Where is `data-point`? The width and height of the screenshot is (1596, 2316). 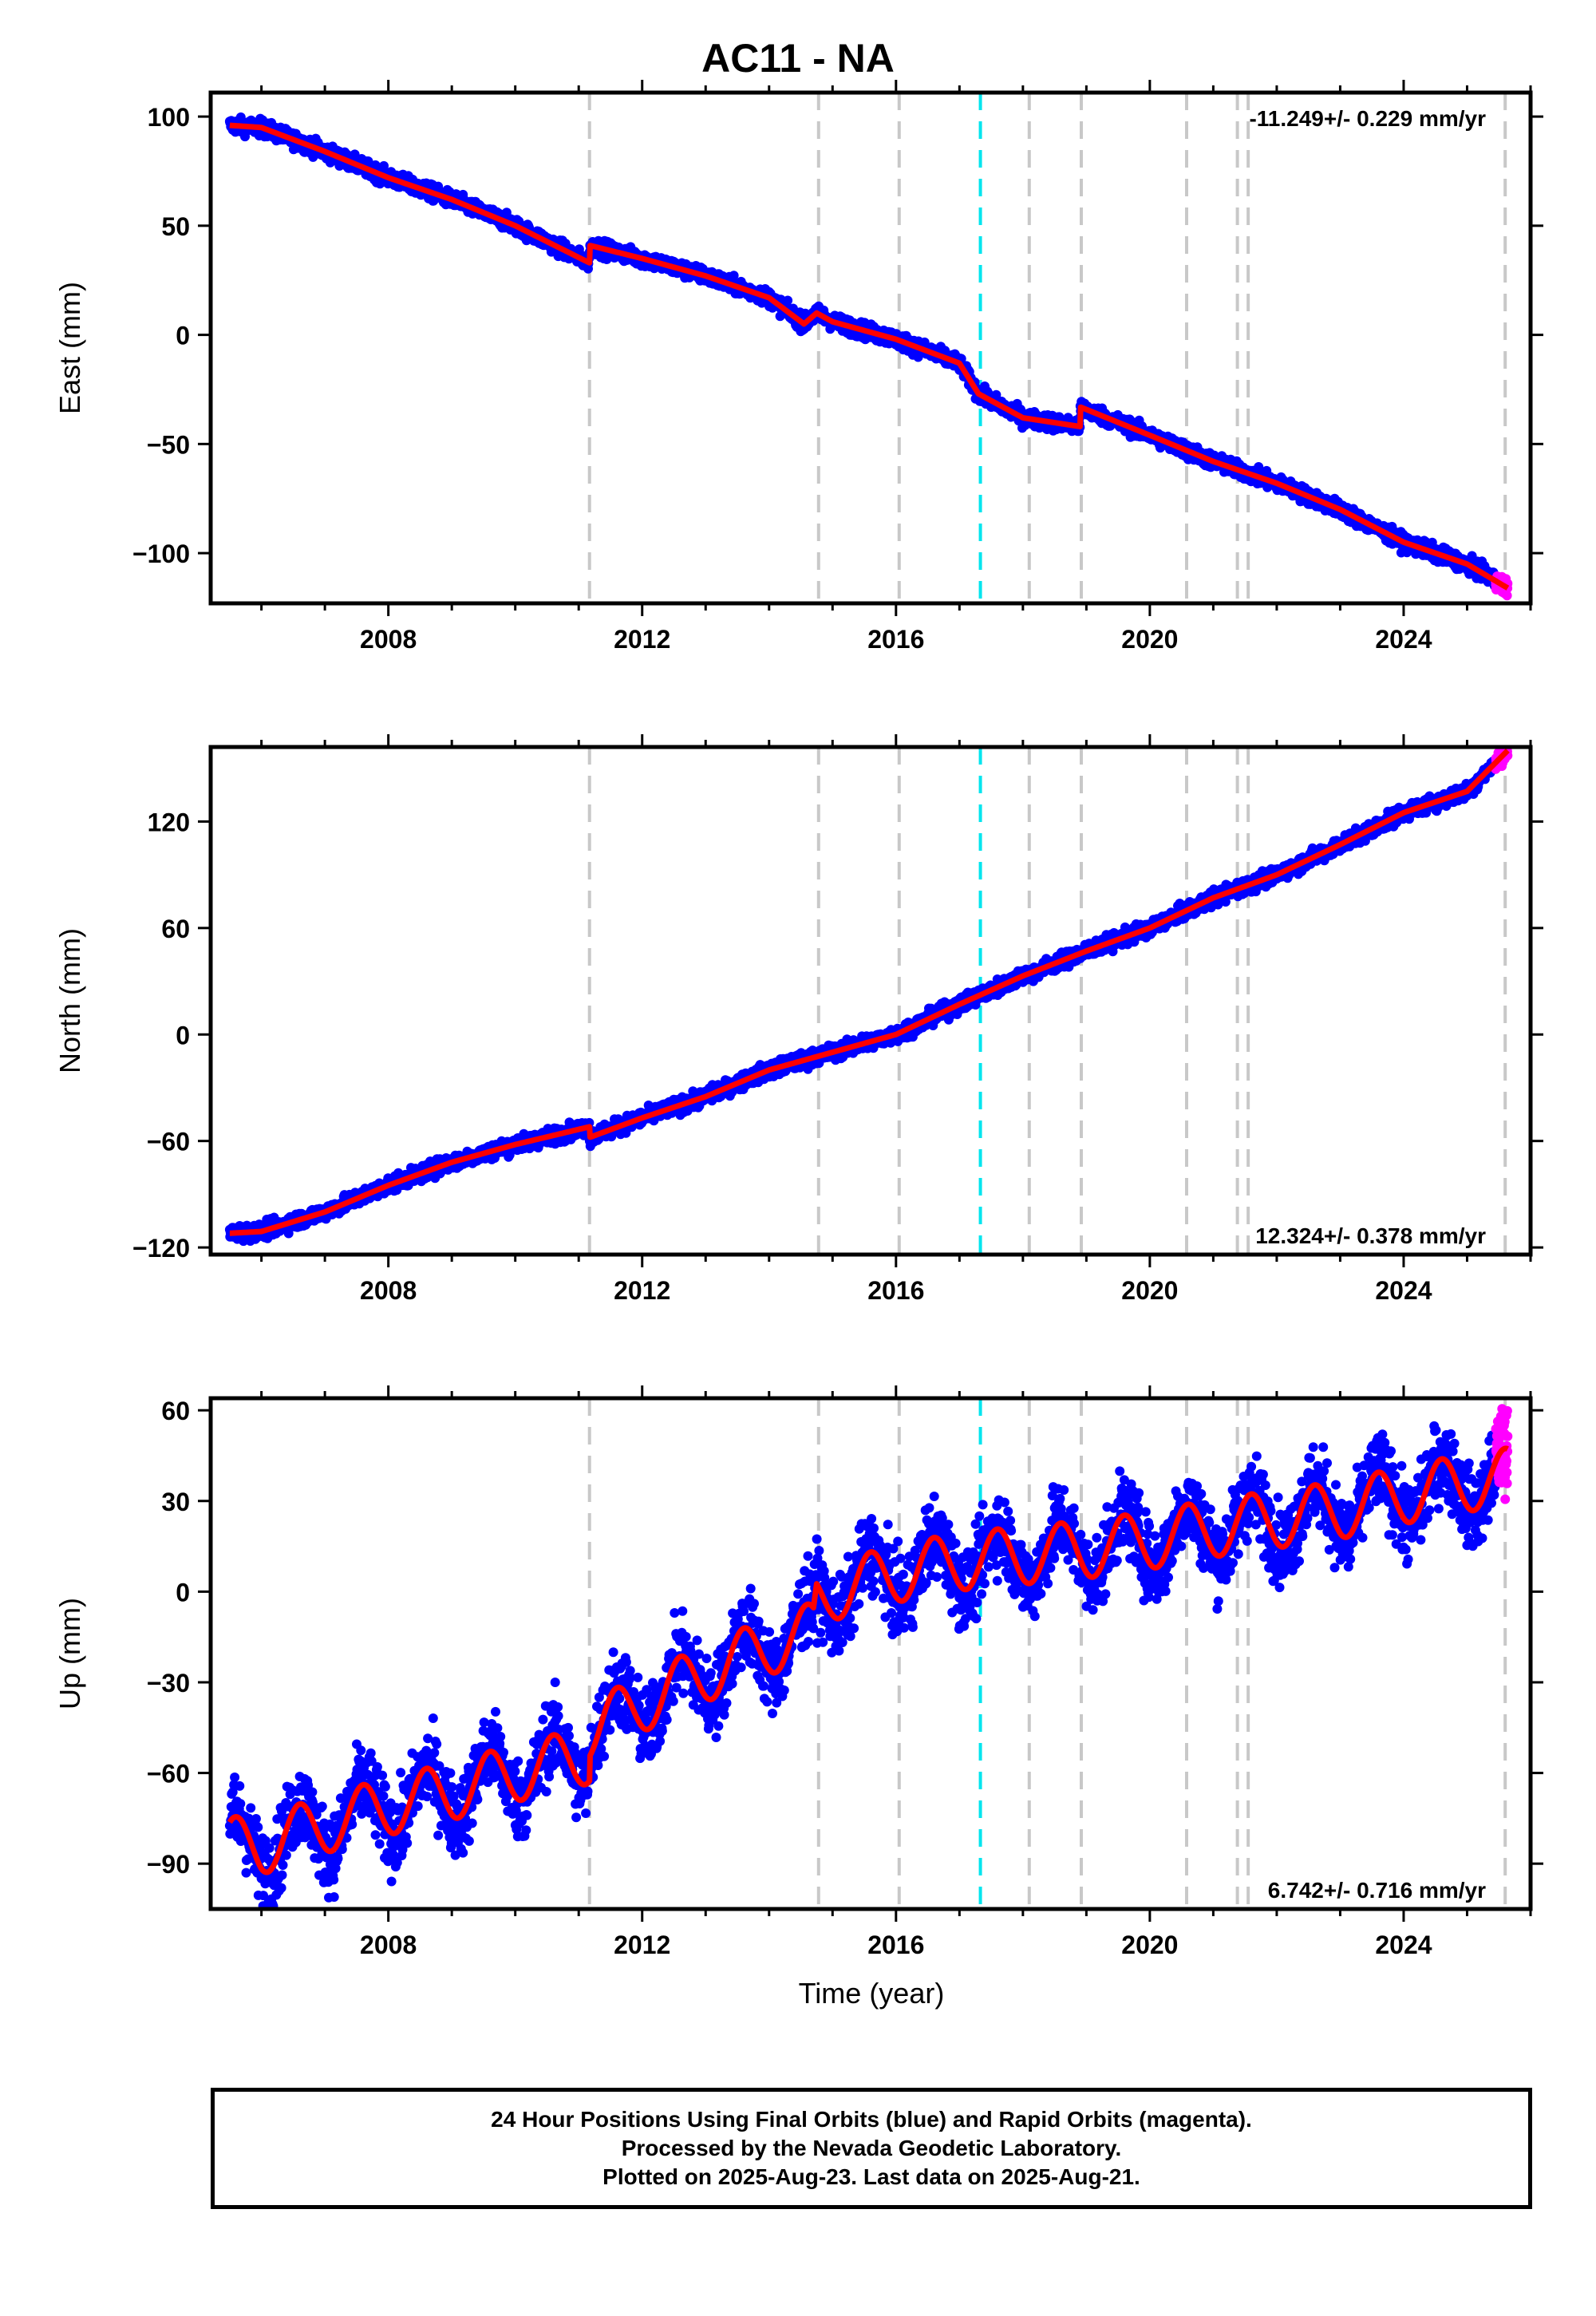 data-point is located at coordinates (355, 154).